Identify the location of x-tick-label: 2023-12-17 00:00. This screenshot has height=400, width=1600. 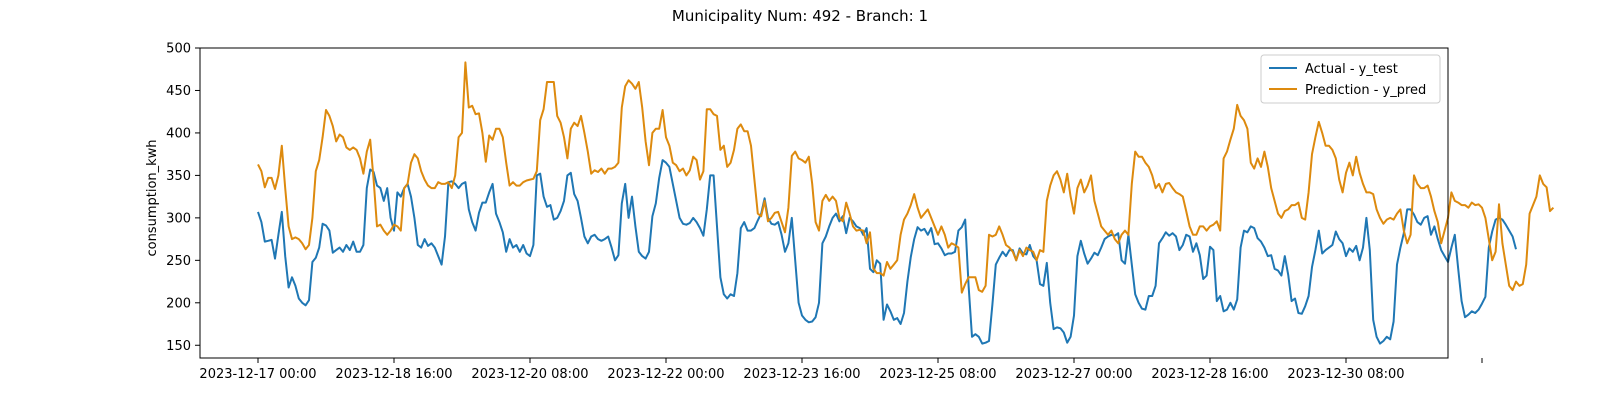
(257, 374).